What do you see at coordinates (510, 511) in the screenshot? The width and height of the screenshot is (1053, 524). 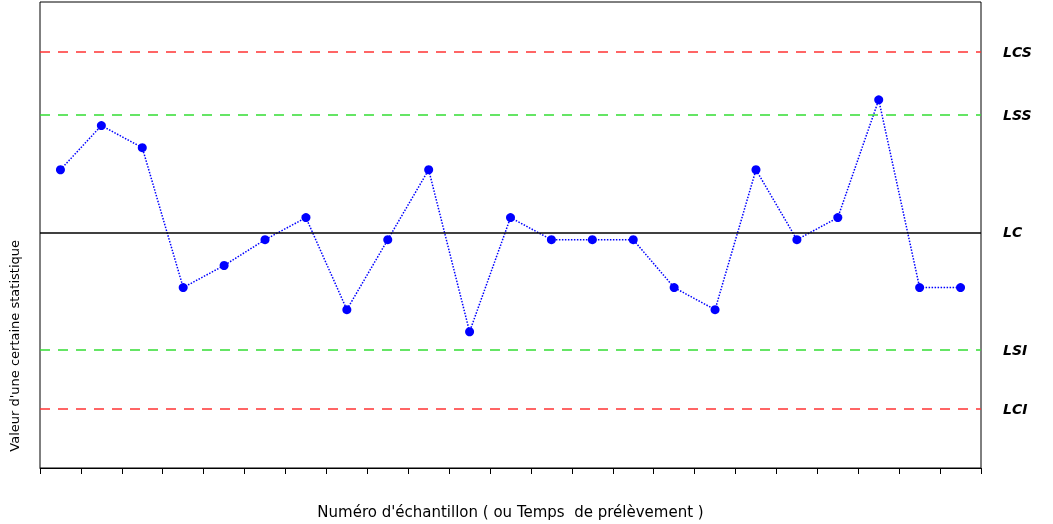 I see `x-axis-title: Numéro d'échantillon ( ou Temps de prélèvement )` at bounding box center [510, 511].